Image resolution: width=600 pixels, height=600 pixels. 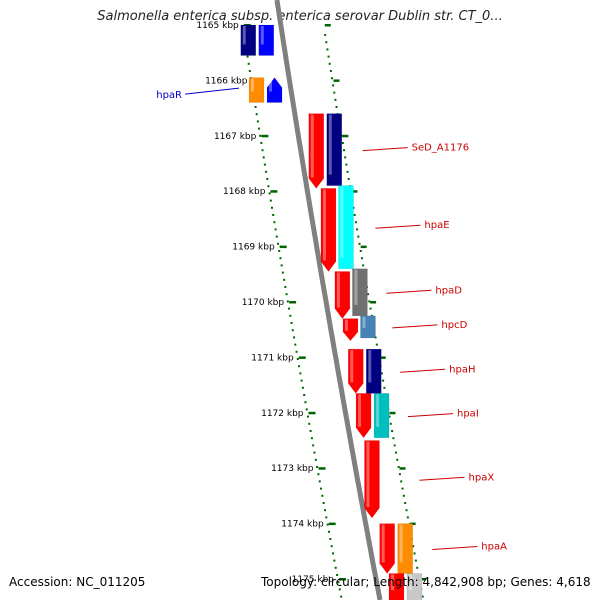 What do you see at coordinates (313, 580) in the screenshot?
I see `tick-label: 1175 kbp` at bounding box center [313, 580].